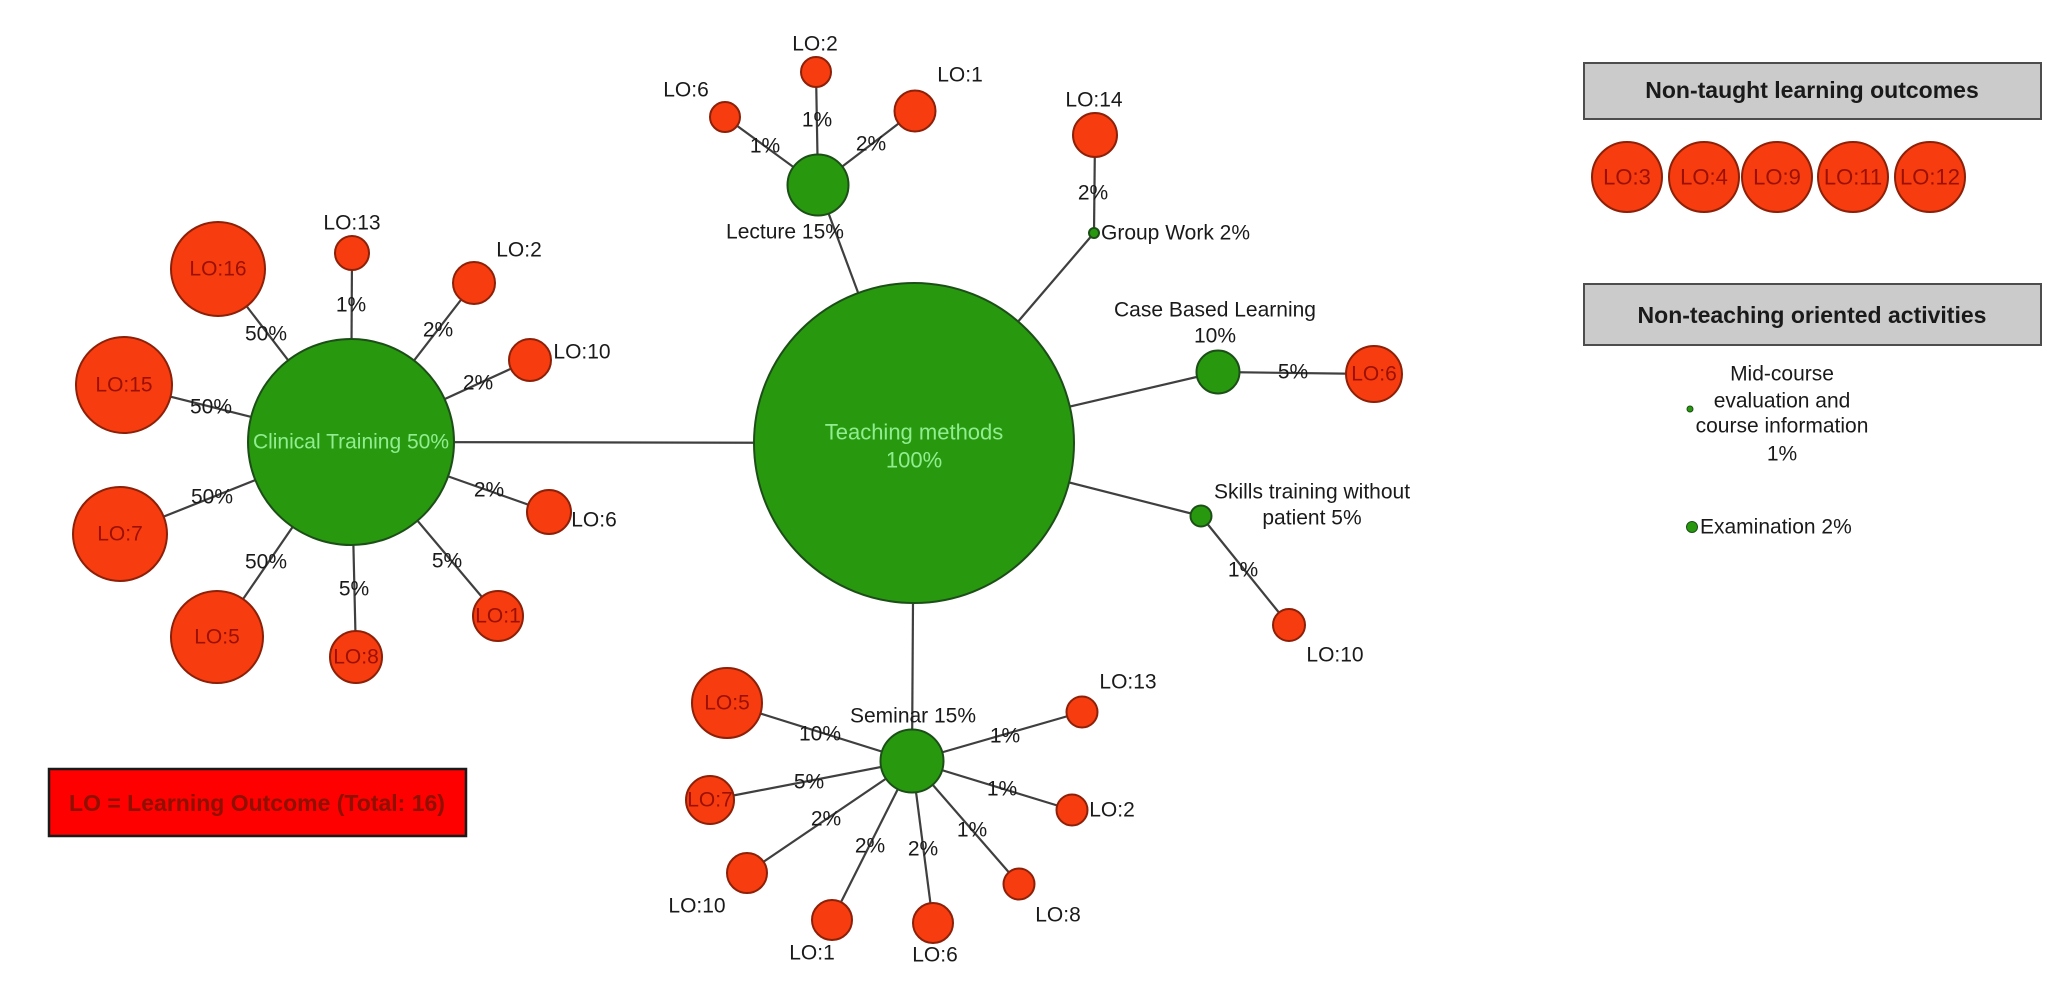 Image resolution: width=2059 pixels, height=1001 pixels. Describe the element at coordinates (1930, 177) in the screenshot. I see `svg-text: LO:12` at that location.